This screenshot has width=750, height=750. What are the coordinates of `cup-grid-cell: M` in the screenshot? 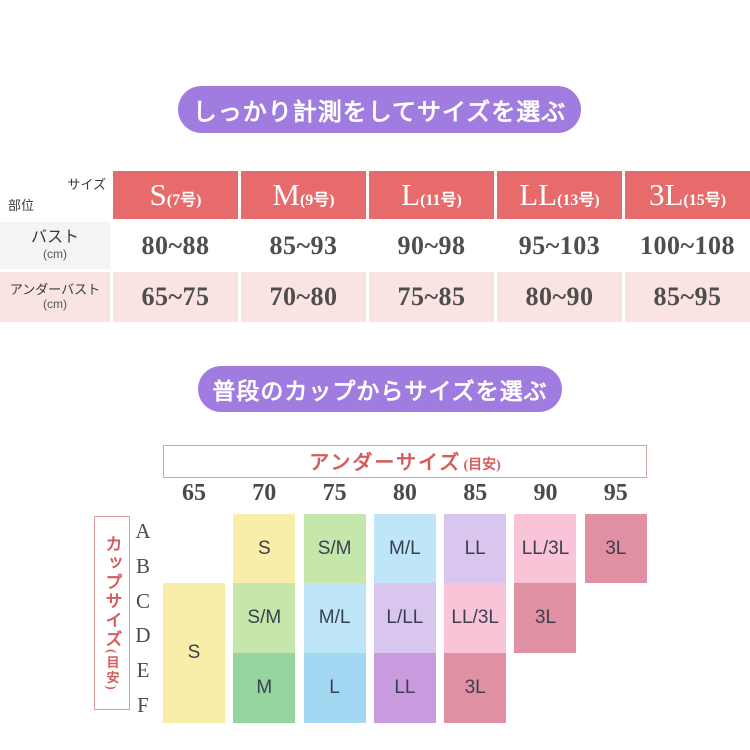 It's located at (264, 688).